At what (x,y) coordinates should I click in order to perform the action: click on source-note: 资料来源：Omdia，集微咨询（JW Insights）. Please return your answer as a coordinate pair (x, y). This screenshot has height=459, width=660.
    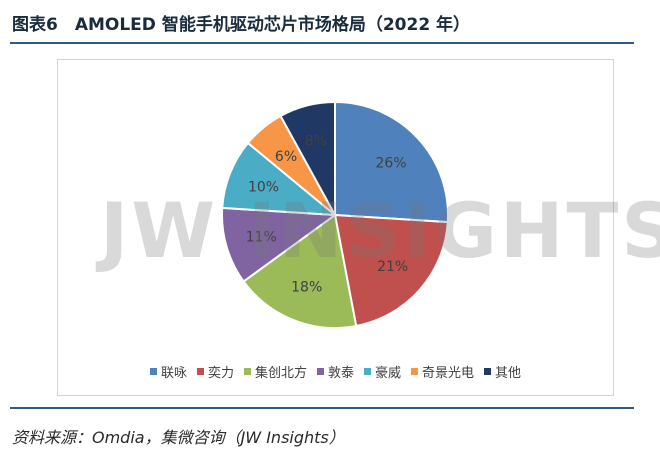
    Looking at the image, I should click on (178, 437).